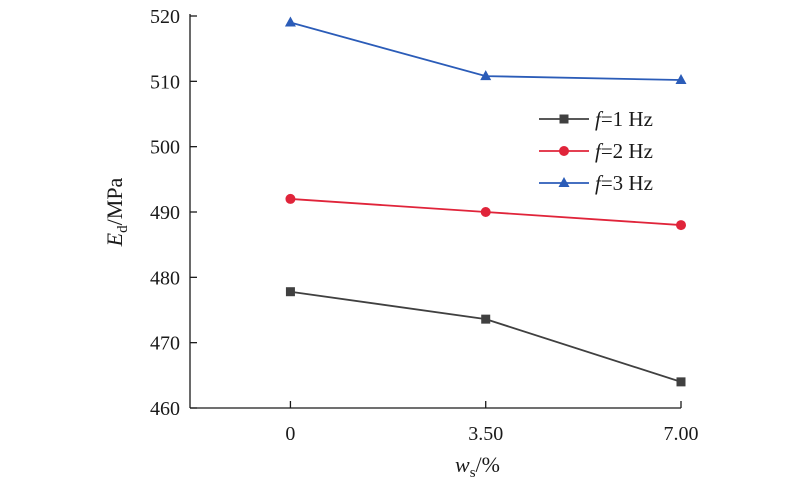 The width and height of the screenshot is (800, 482). I want to click on x-ticks: 0 3.50 7.00, so click(492, 423).